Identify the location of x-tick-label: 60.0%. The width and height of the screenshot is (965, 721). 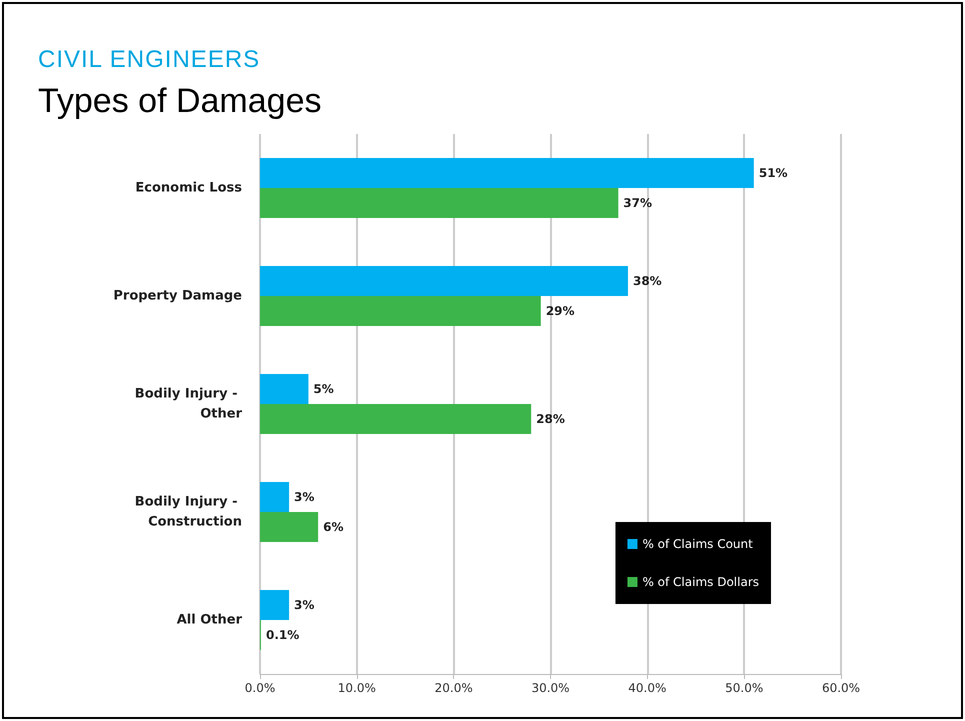
(841, 688).